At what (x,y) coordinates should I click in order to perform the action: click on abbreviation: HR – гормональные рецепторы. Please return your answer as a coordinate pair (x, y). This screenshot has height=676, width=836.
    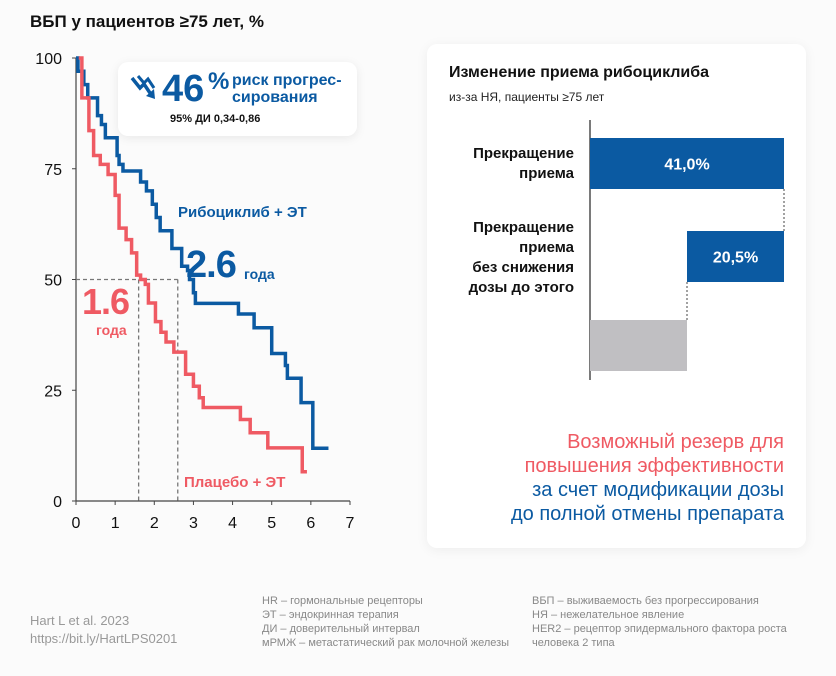
    Looking at the image, I should click on (342, 601).